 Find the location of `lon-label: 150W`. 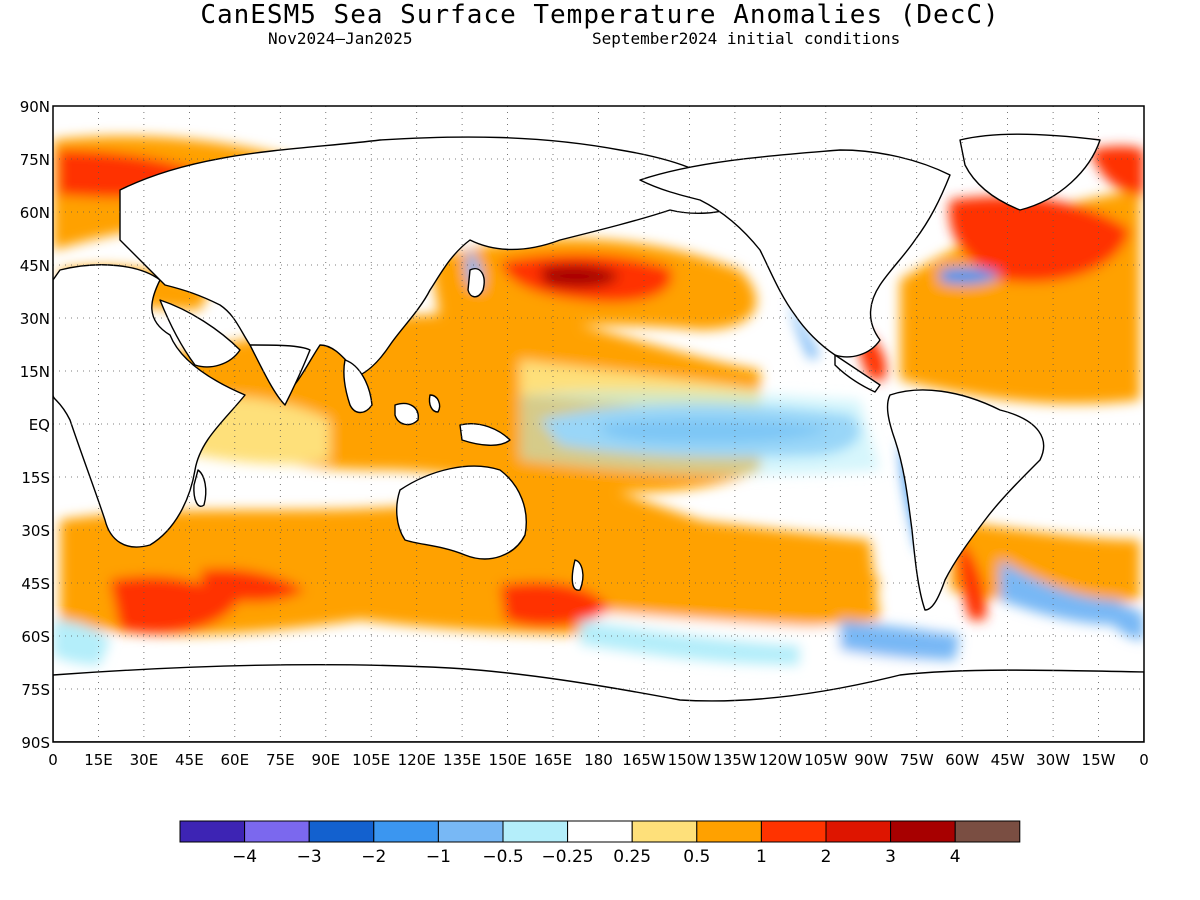

lon-label: 150W is located at coordinates (690, 760).